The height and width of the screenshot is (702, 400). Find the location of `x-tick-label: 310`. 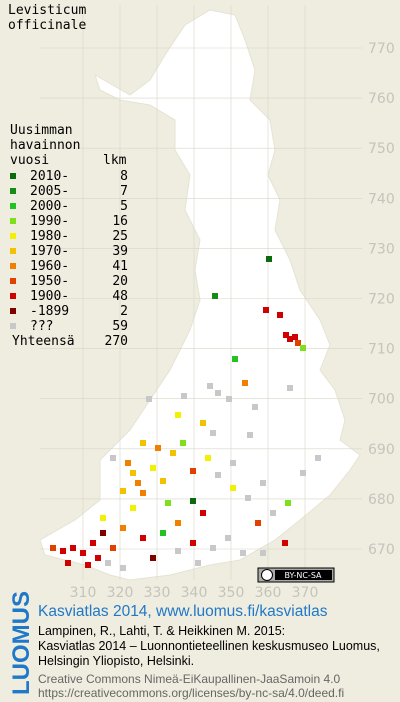

x-tick-label: 310 is located at coordinates (83, 593).